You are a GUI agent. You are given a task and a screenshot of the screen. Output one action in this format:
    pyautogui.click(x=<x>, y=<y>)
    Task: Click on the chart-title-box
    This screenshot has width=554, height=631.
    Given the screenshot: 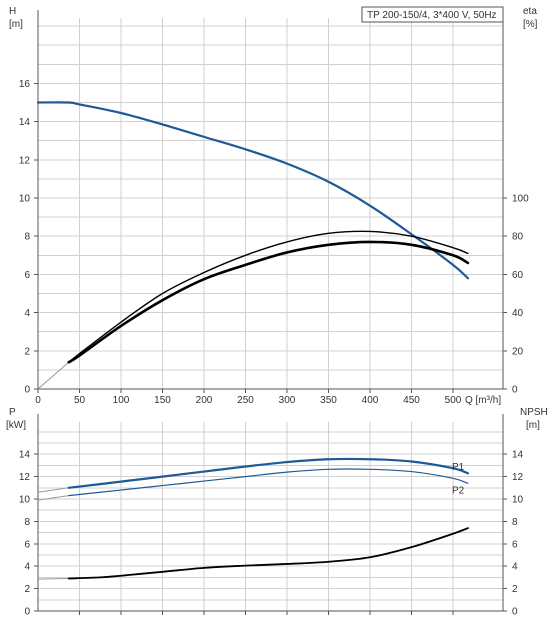 What is the action you would take?
    pyautogui.click(x=432, y=14)
    